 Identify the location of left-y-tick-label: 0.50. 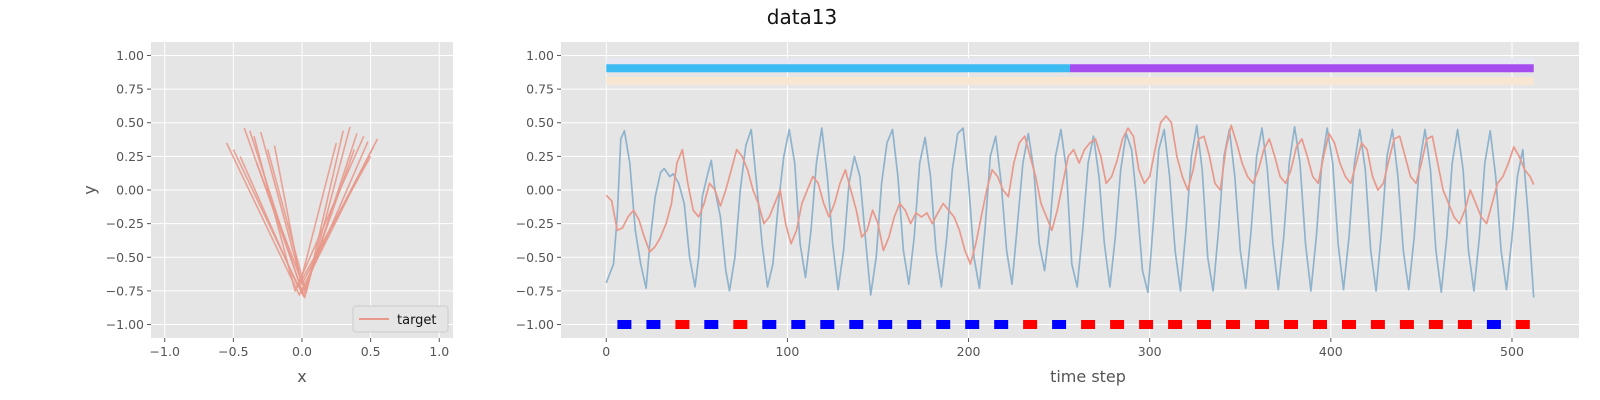
(130, 122).